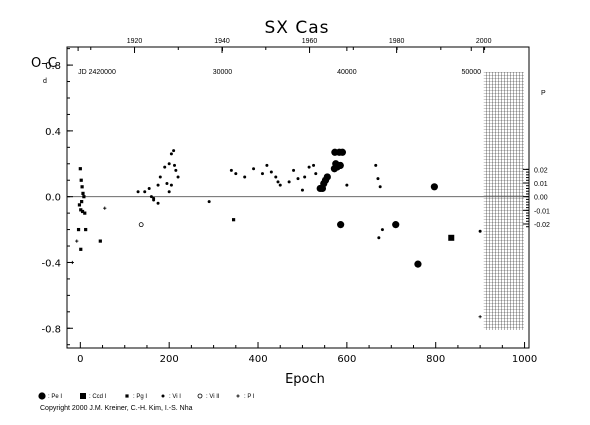 The height and width of the screenshot is (425, 590). I want to click on x-tick-label: 0, so click(80, 359).